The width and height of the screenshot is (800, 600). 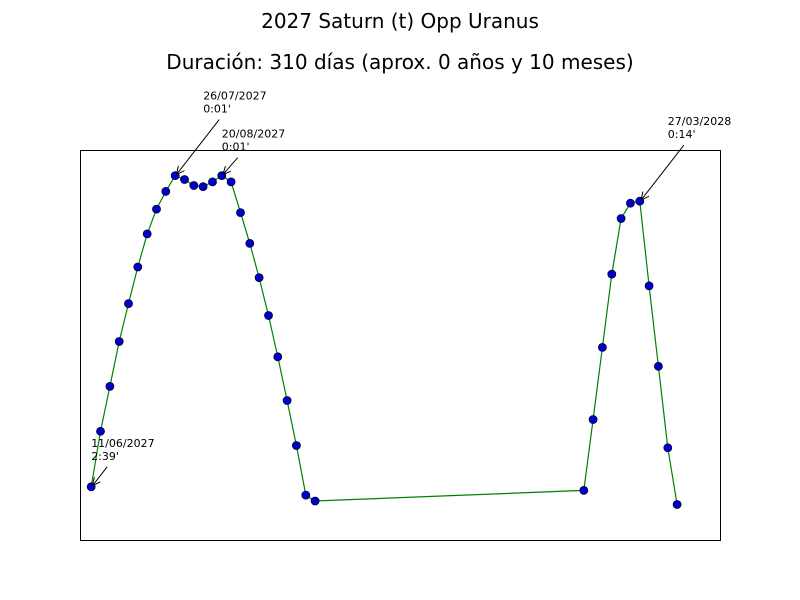 What do you see at coordinates (682, 134) in the screenshot?
I see `annotation-value-3: 0:14'` at bounding box center [682, 134].